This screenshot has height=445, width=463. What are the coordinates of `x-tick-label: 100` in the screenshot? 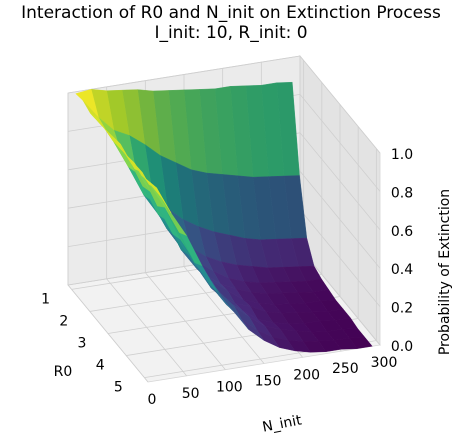 It's located at (229, 388).